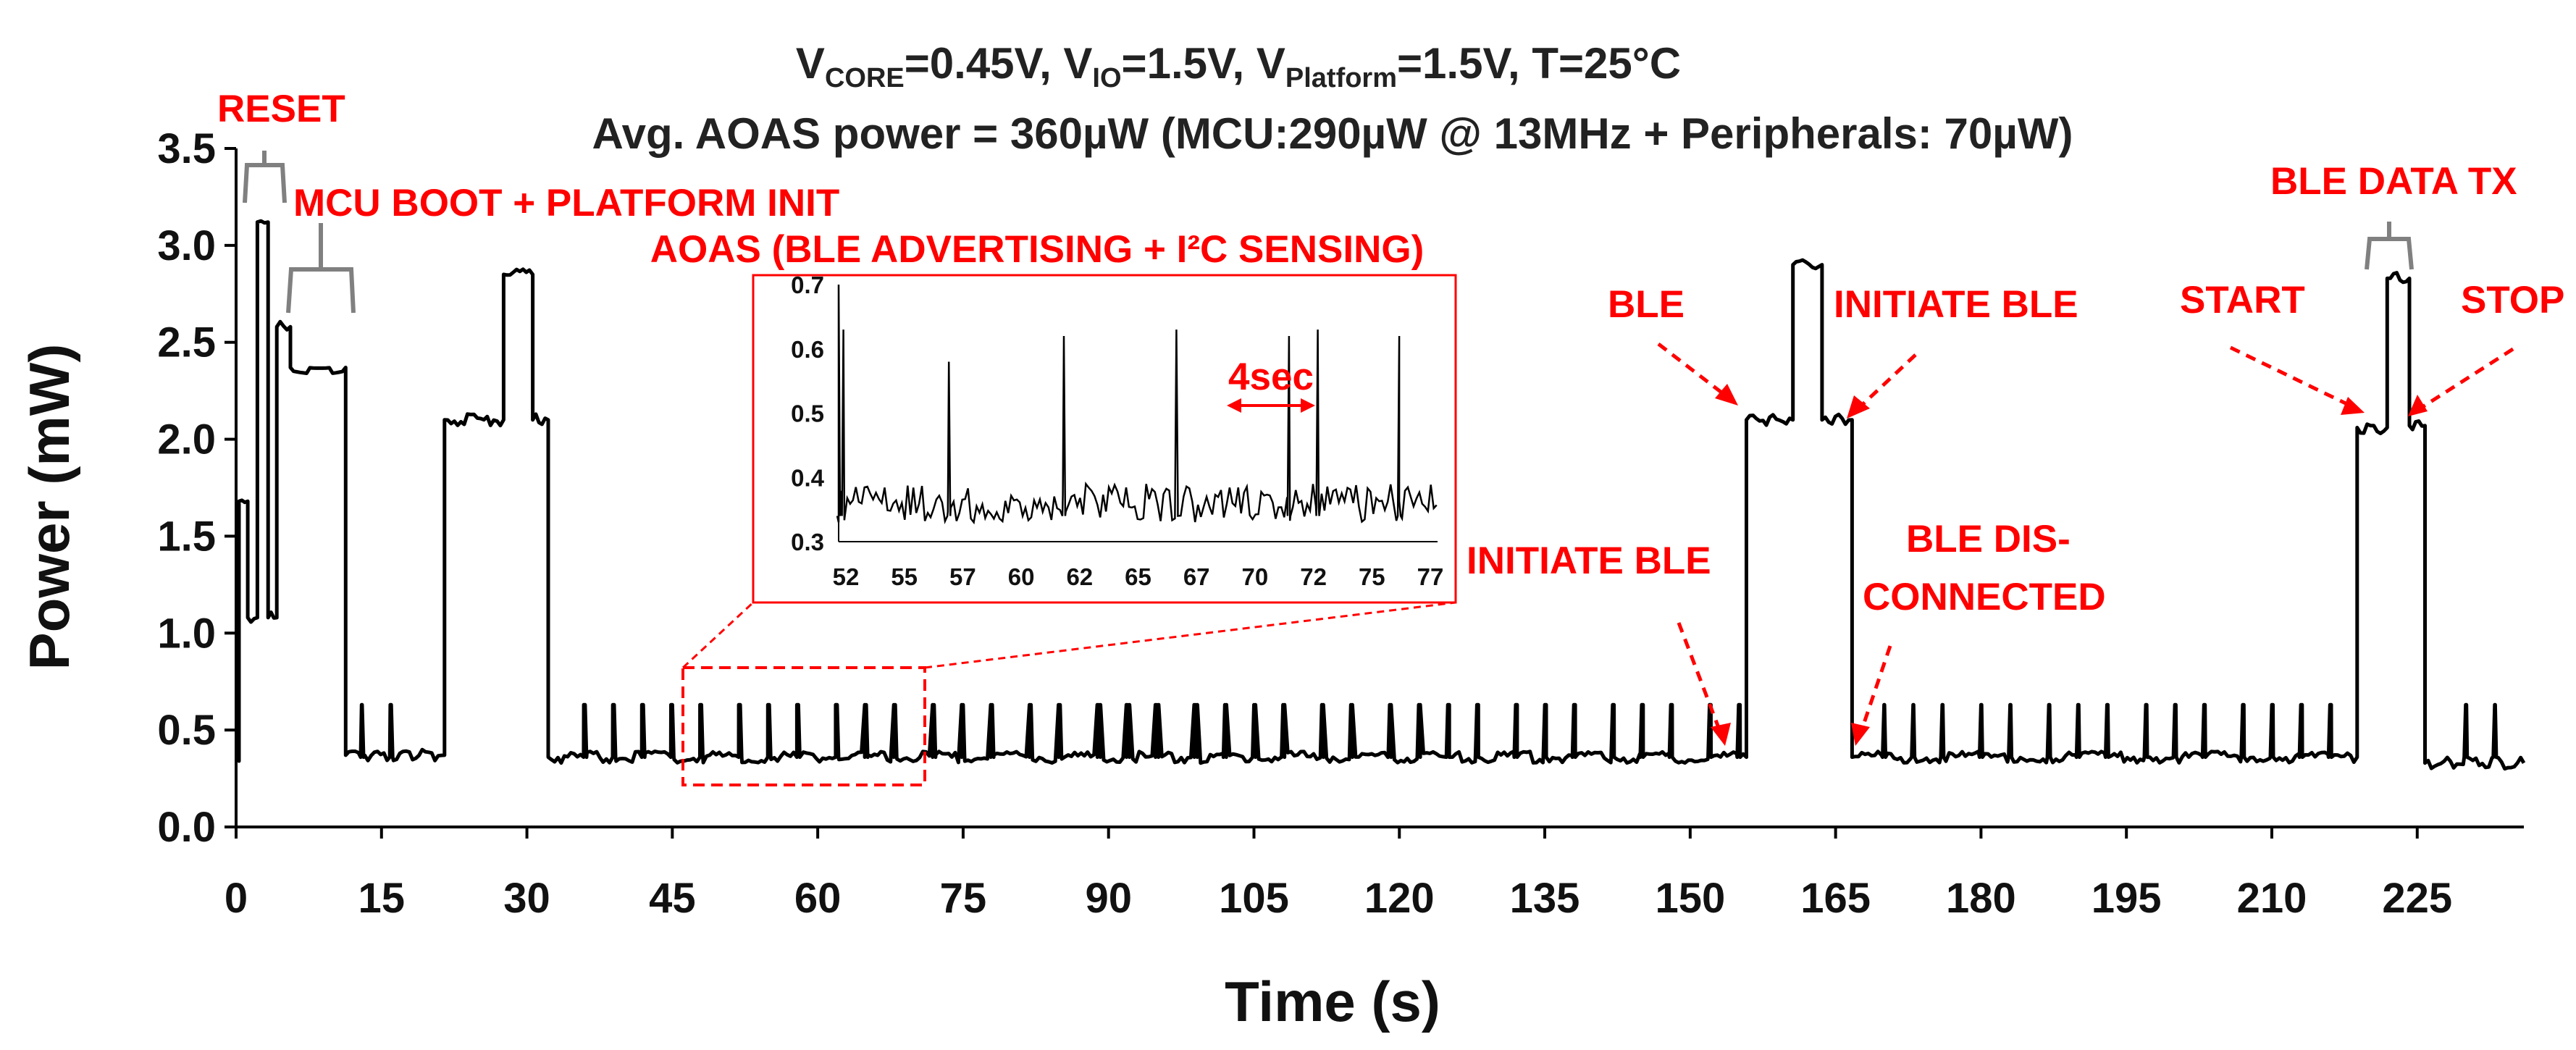 This screenshot has width=2576, height=1050. What do you see at coordinates (1190, 635) in the screenshot?
I see `zoom-connector-right` at bounding box center [1190, 635].